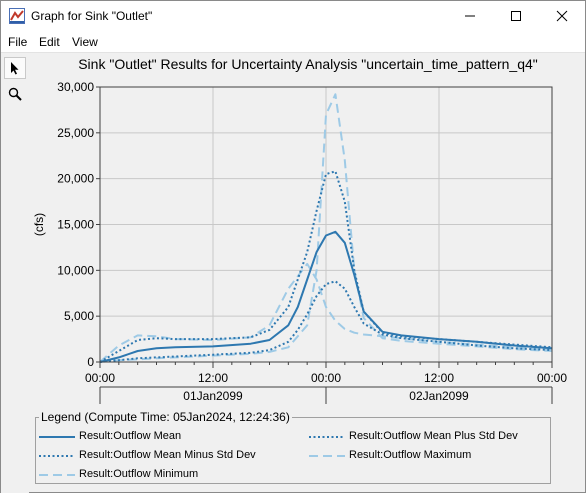 The width and height of the screenshot is (586, 493). I want to click on legend-label: Result:Outflow Minimum, so click(139, 474).